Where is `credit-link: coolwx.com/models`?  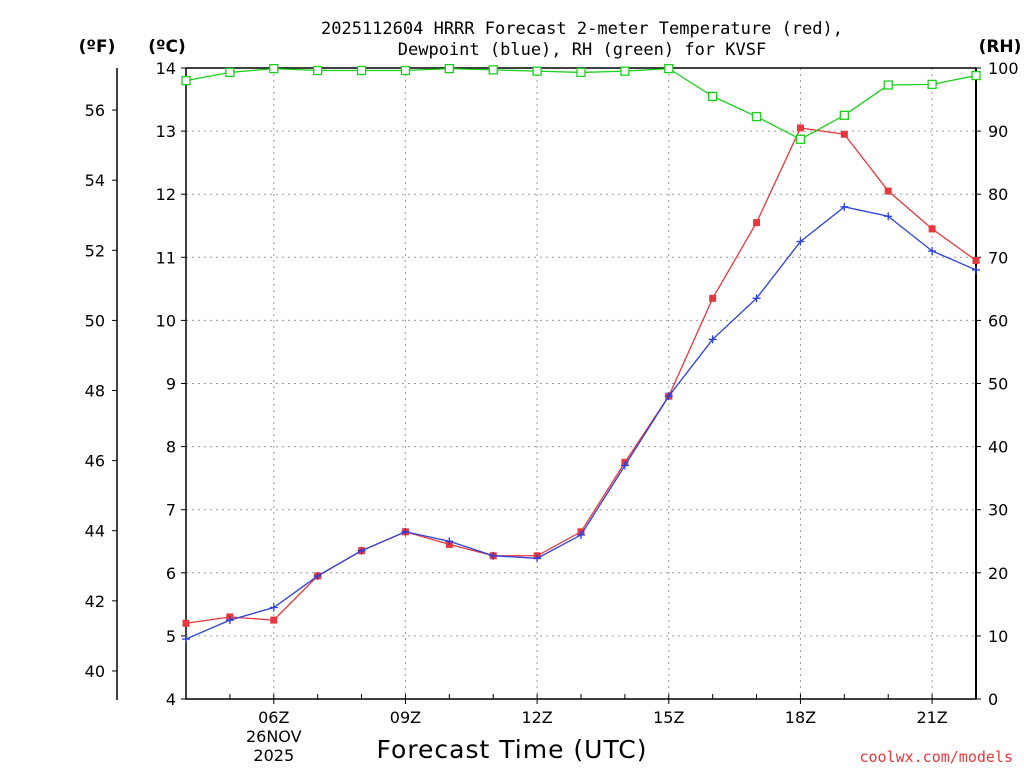
credit-link: coolwx.com/models is located at coordinates (936, 757).